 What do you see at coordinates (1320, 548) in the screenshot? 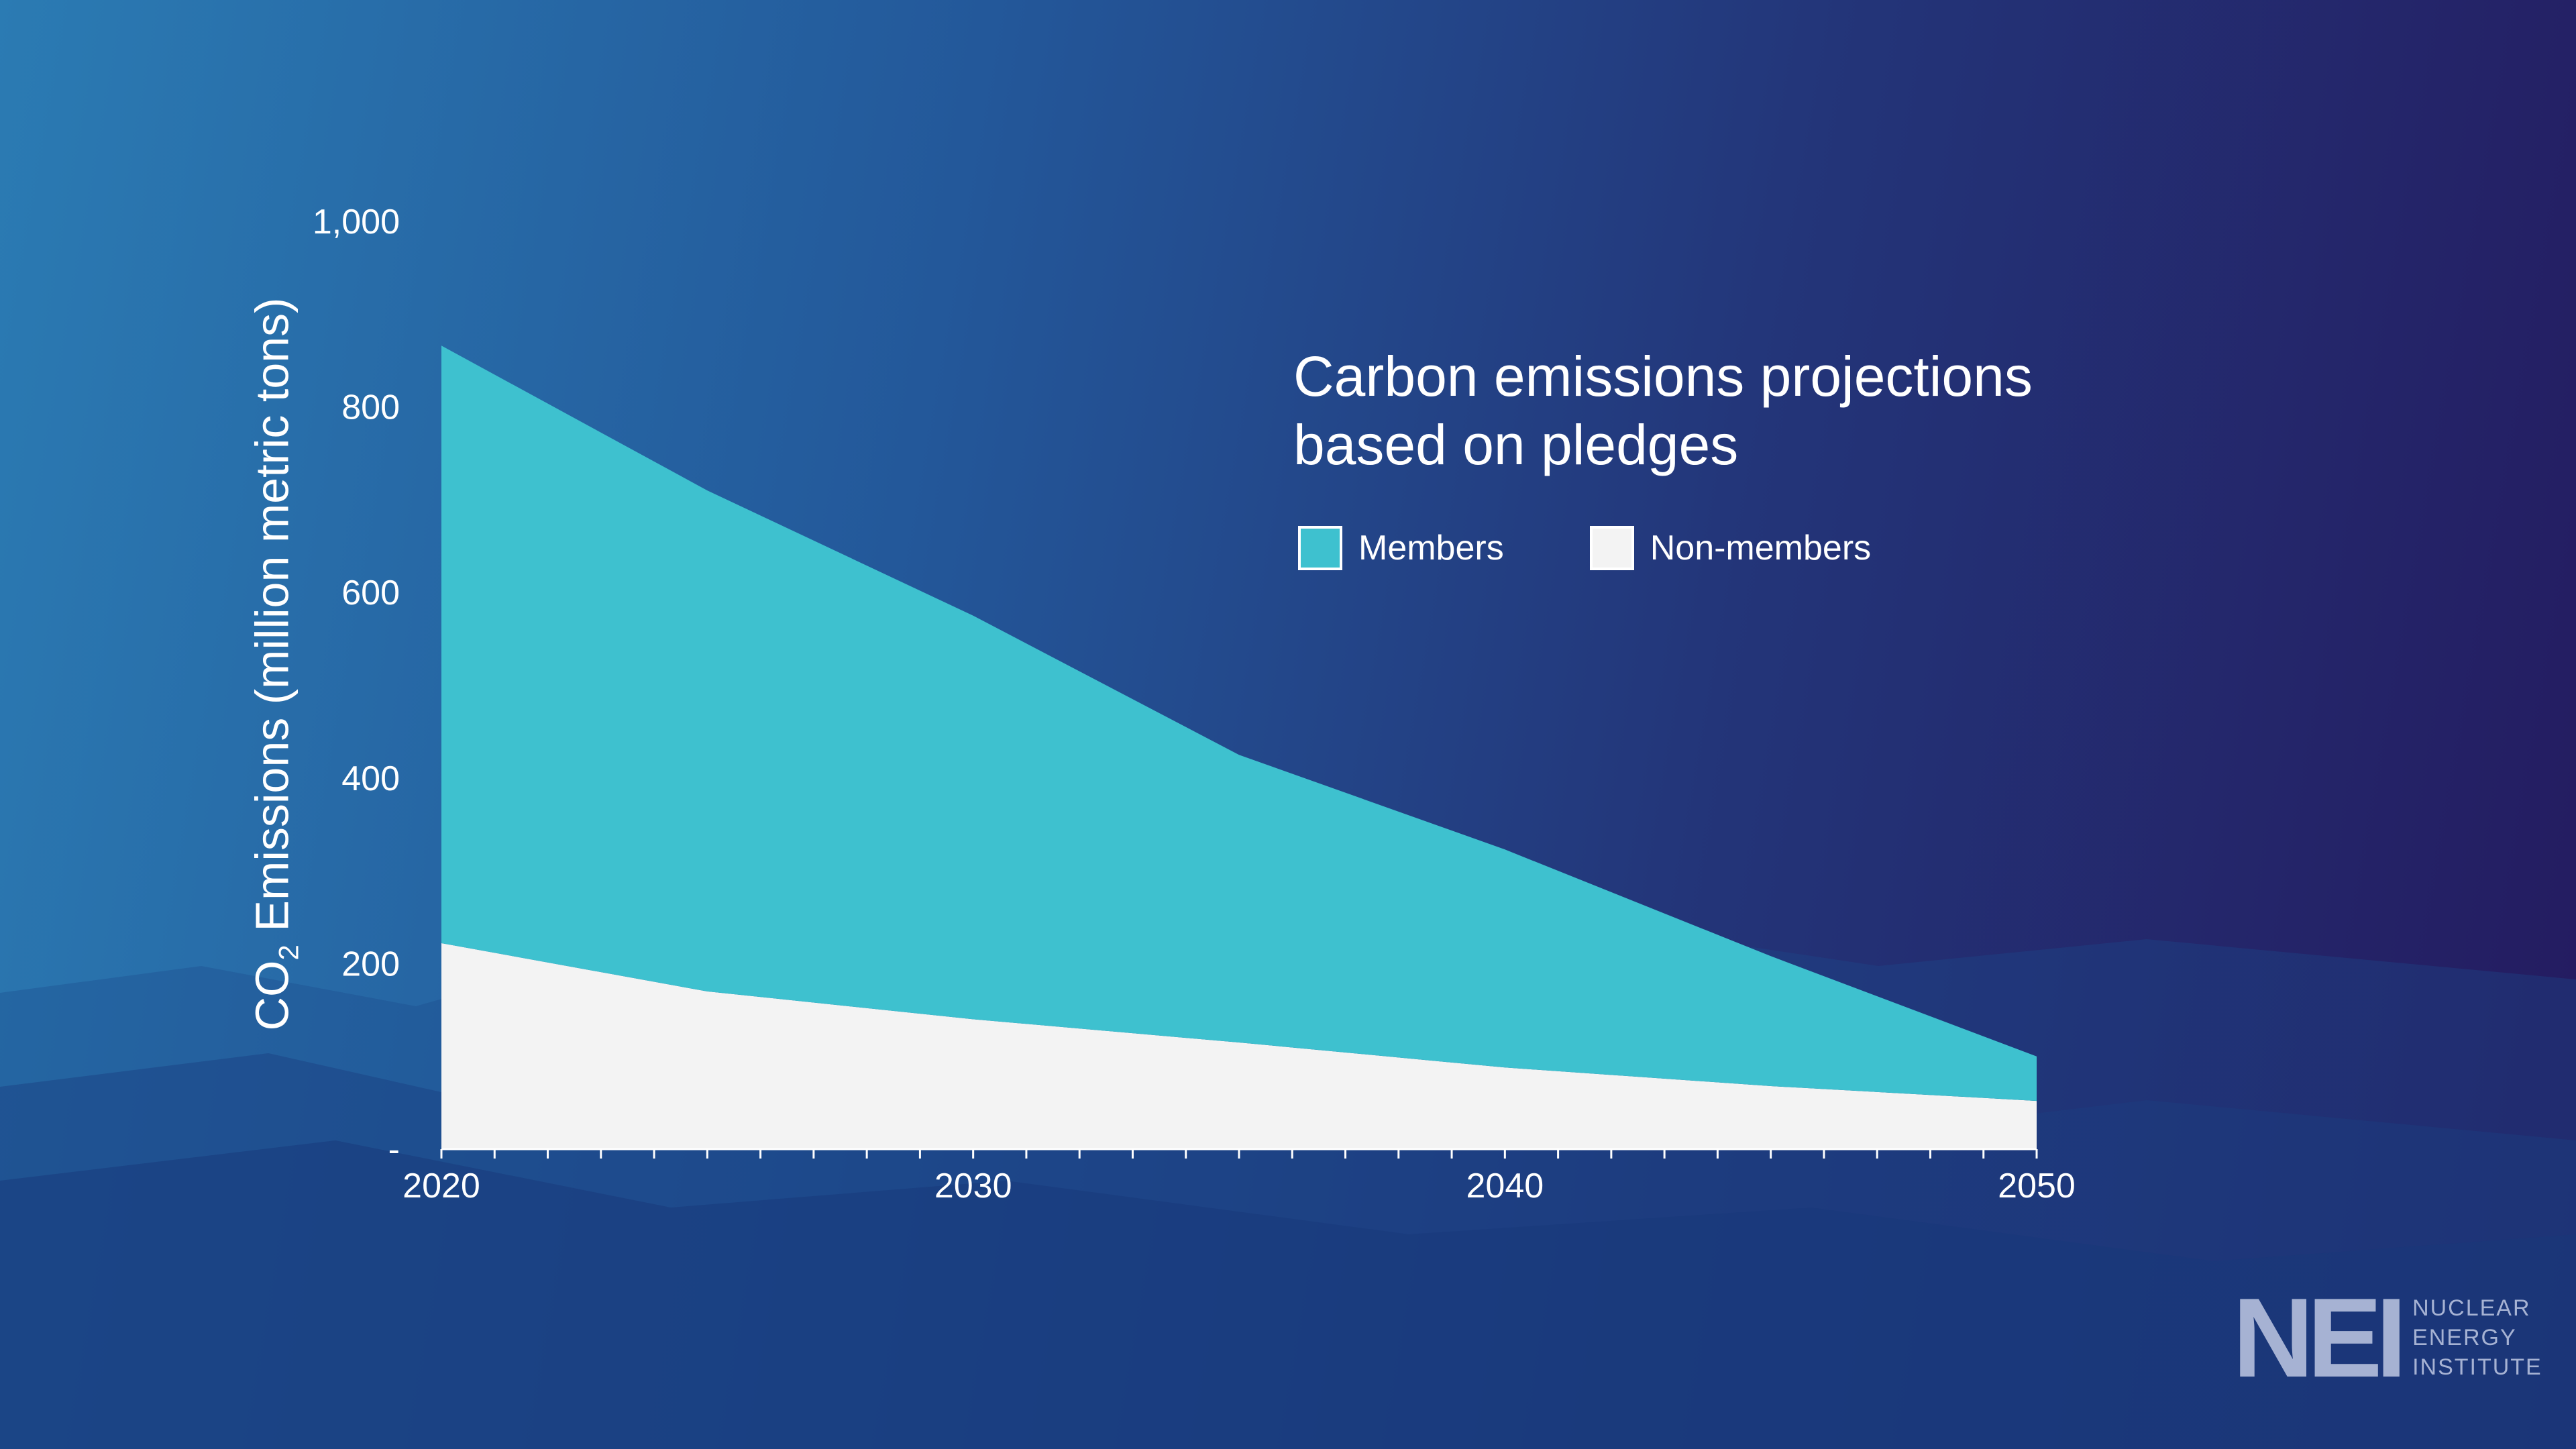
I see `legend-swatch-members` at bounding box center [1320, 548].